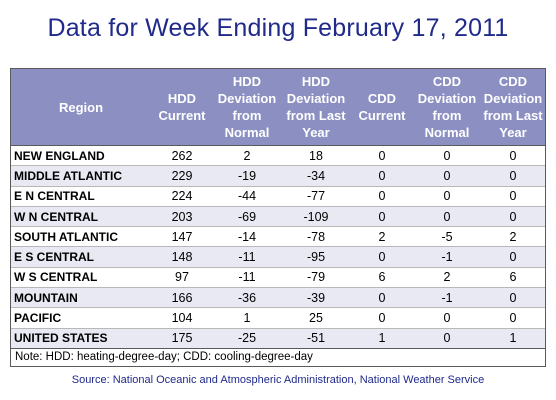 The width and height of the screenshot is (556, 400). What do you see at coordinates (182, 277) in the screenshot?
I see `value-cell: 97` at bounding box center [182, 277].